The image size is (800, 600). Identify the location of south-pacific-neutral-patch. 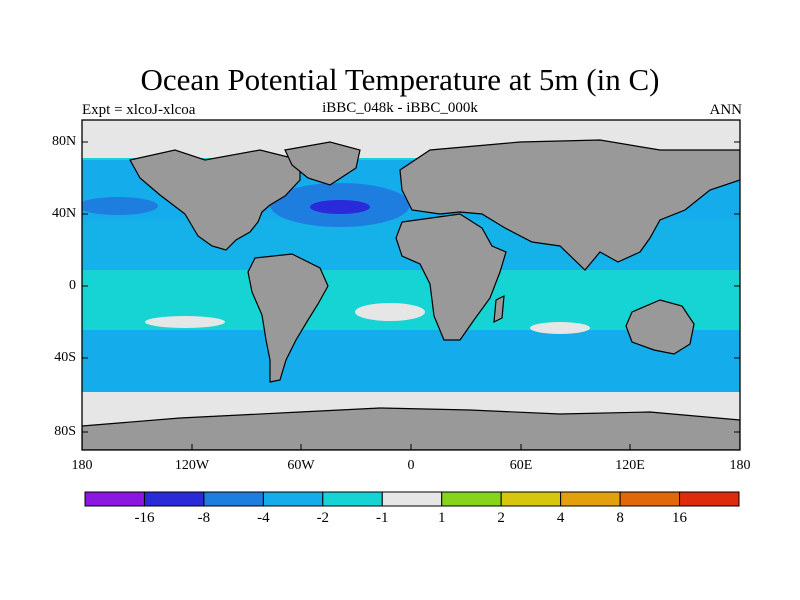
(185, 322).